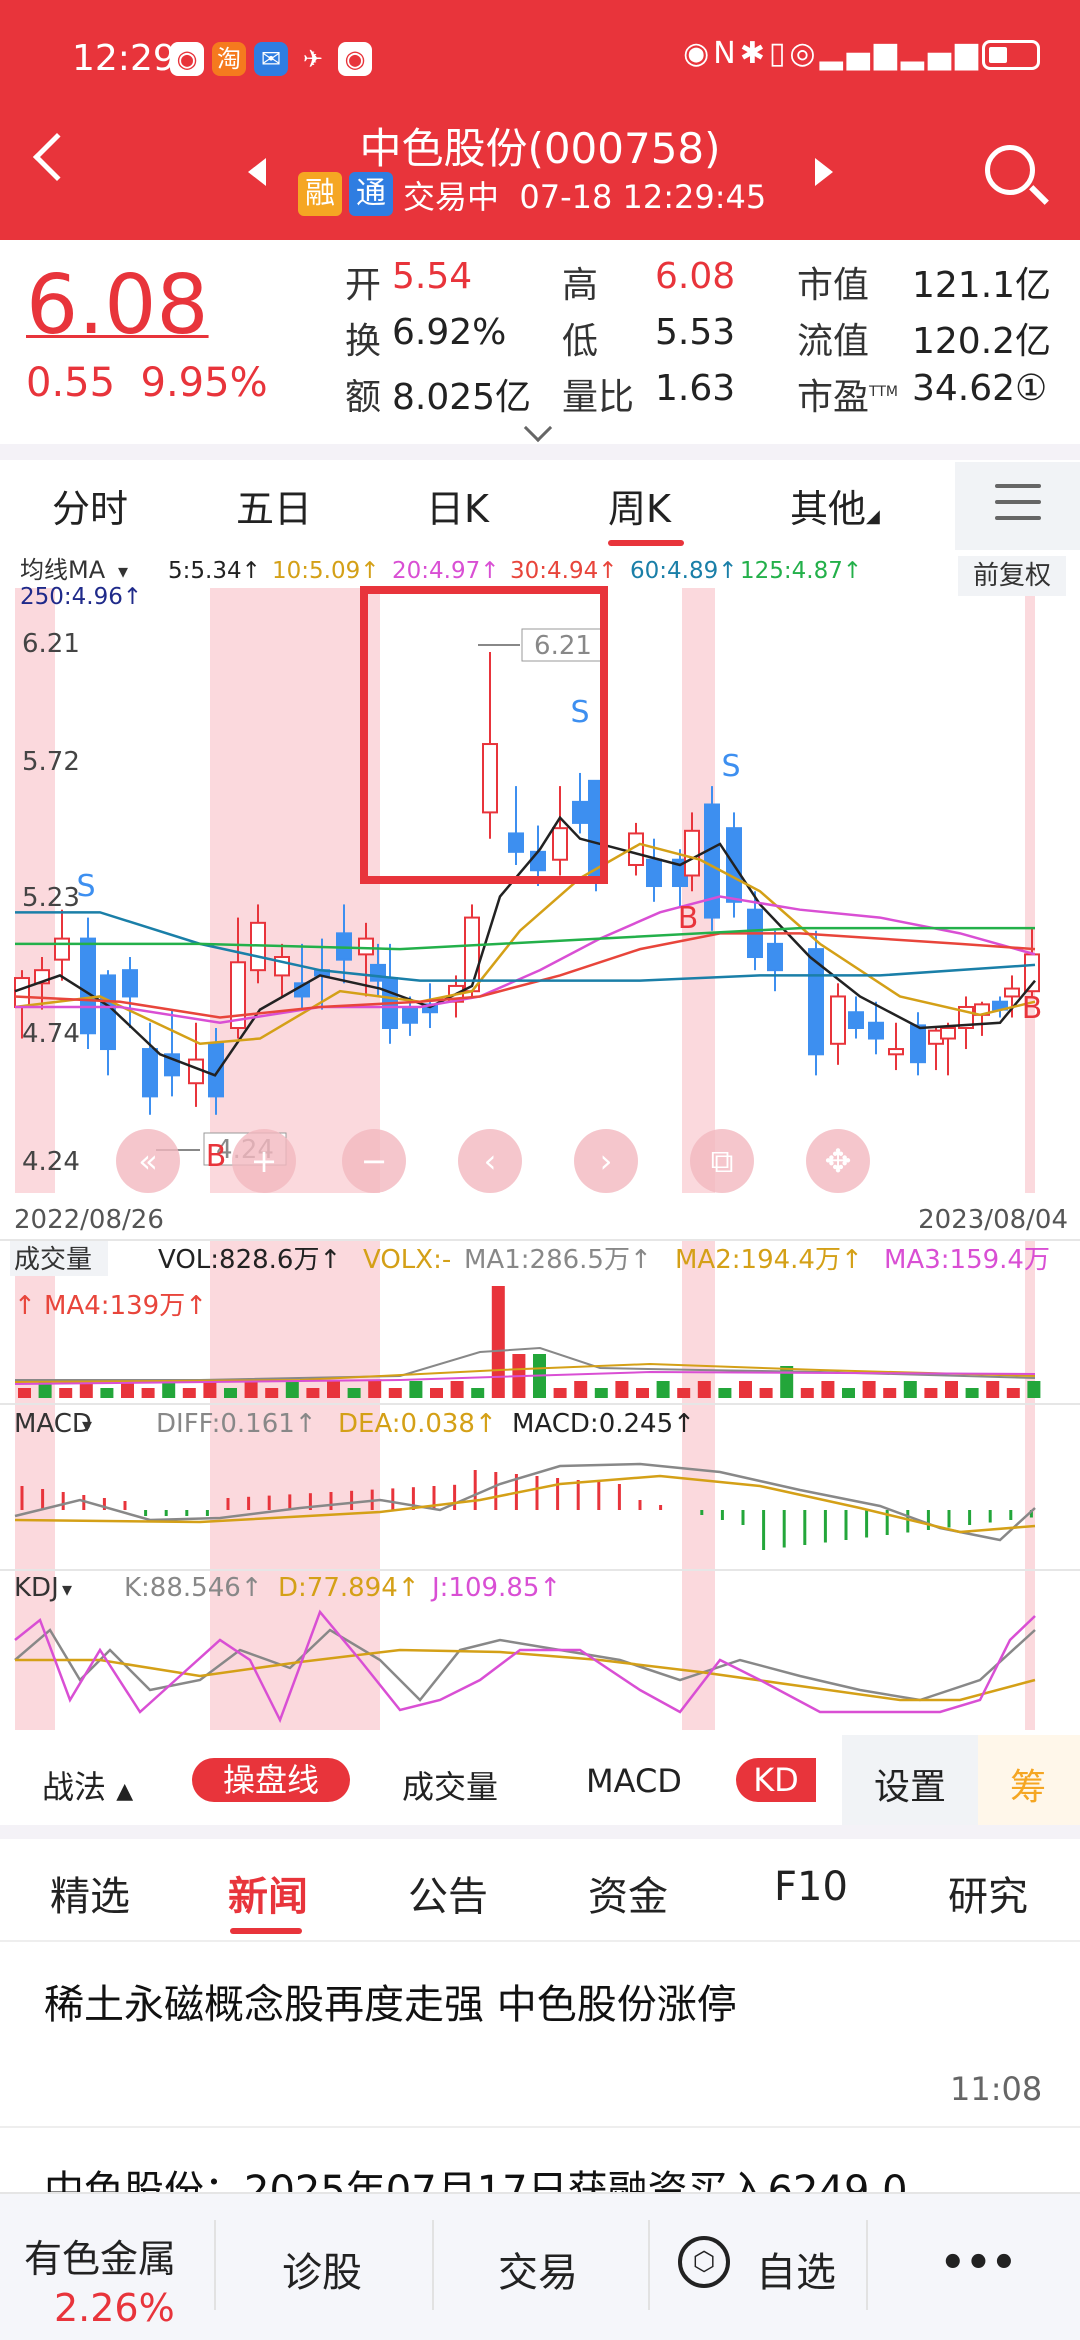 This screenshot has height=2340, width=1080. I want to click on tab-rik: 日K, so click(457, 509).